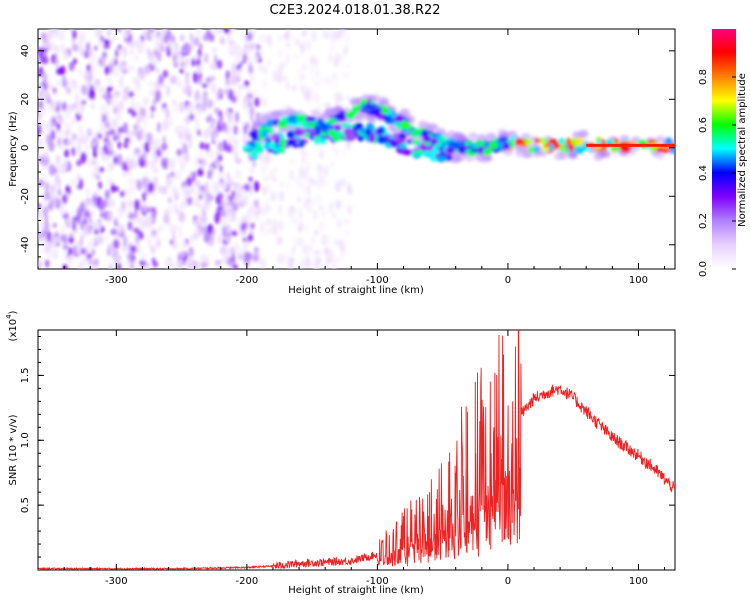 This screenshot has width=750, height=600. Describe the element at coordinates (703, 173) in the screenshot. I see `colorbar-tick-label: 0.4` at that location.